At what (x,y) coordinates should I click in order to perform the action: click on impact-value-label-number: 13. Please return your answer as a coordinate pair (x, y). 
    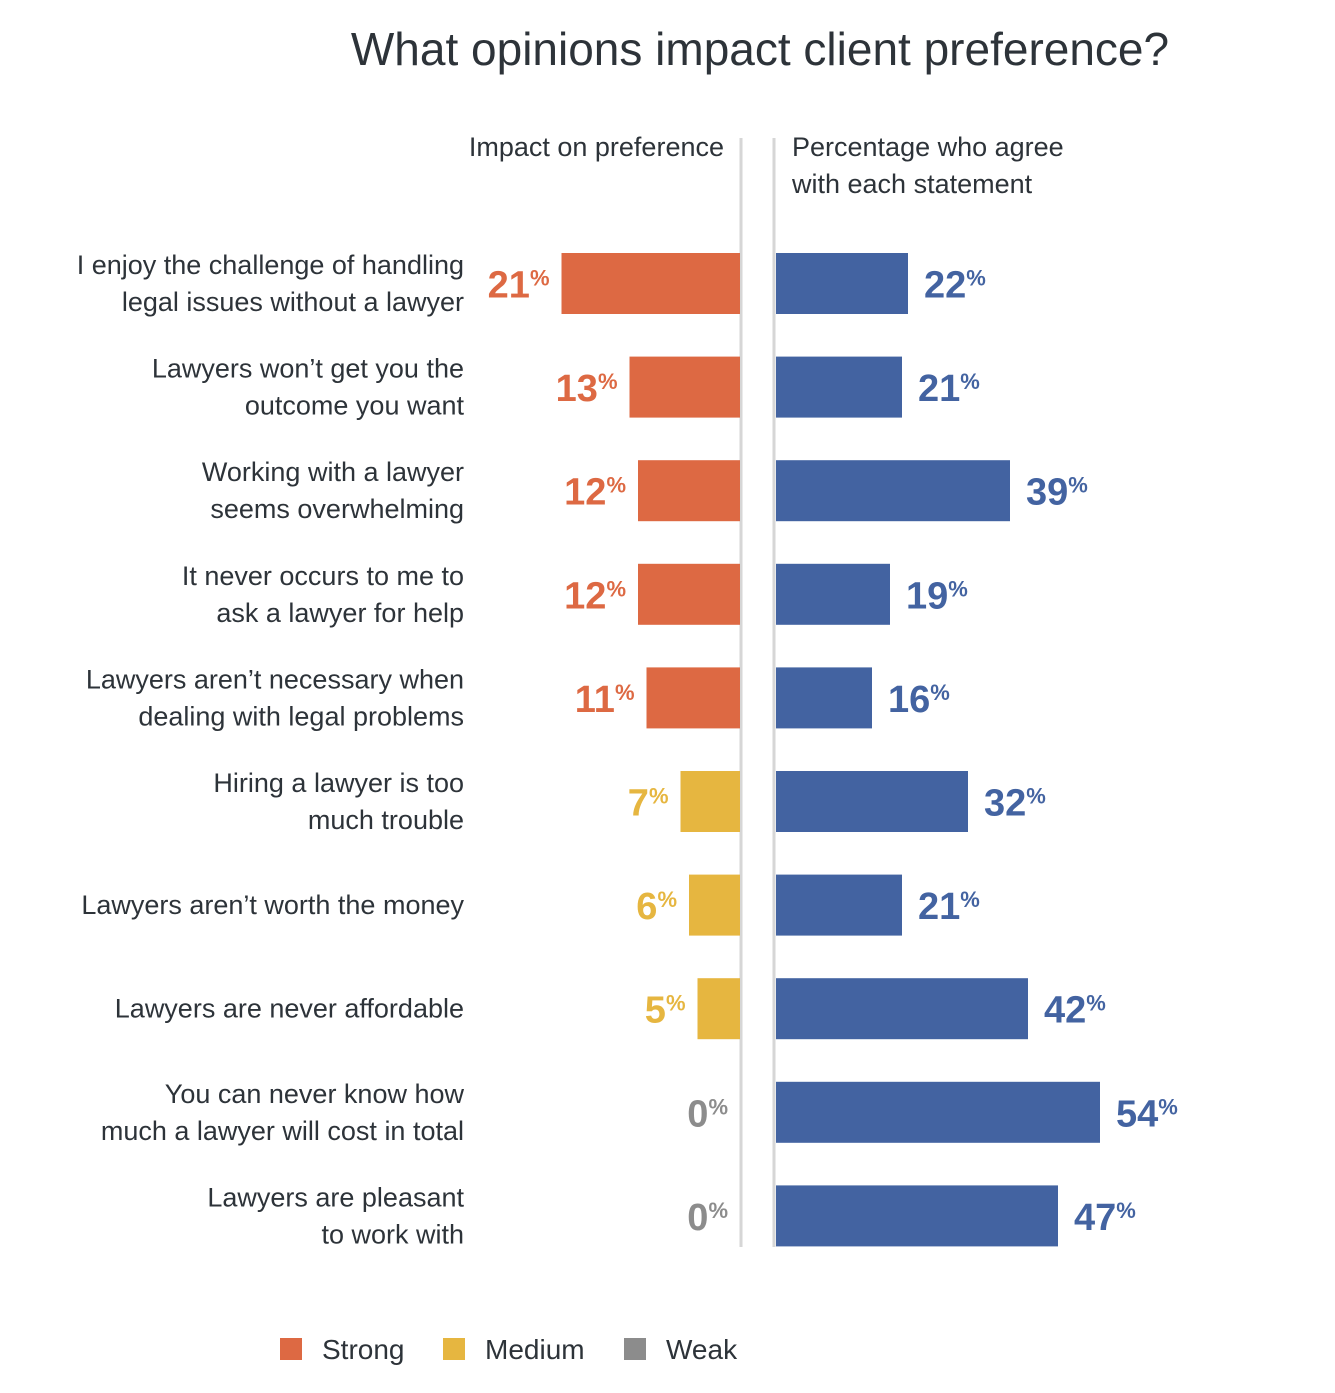
    Looking at the image, I should click on (577, 389).